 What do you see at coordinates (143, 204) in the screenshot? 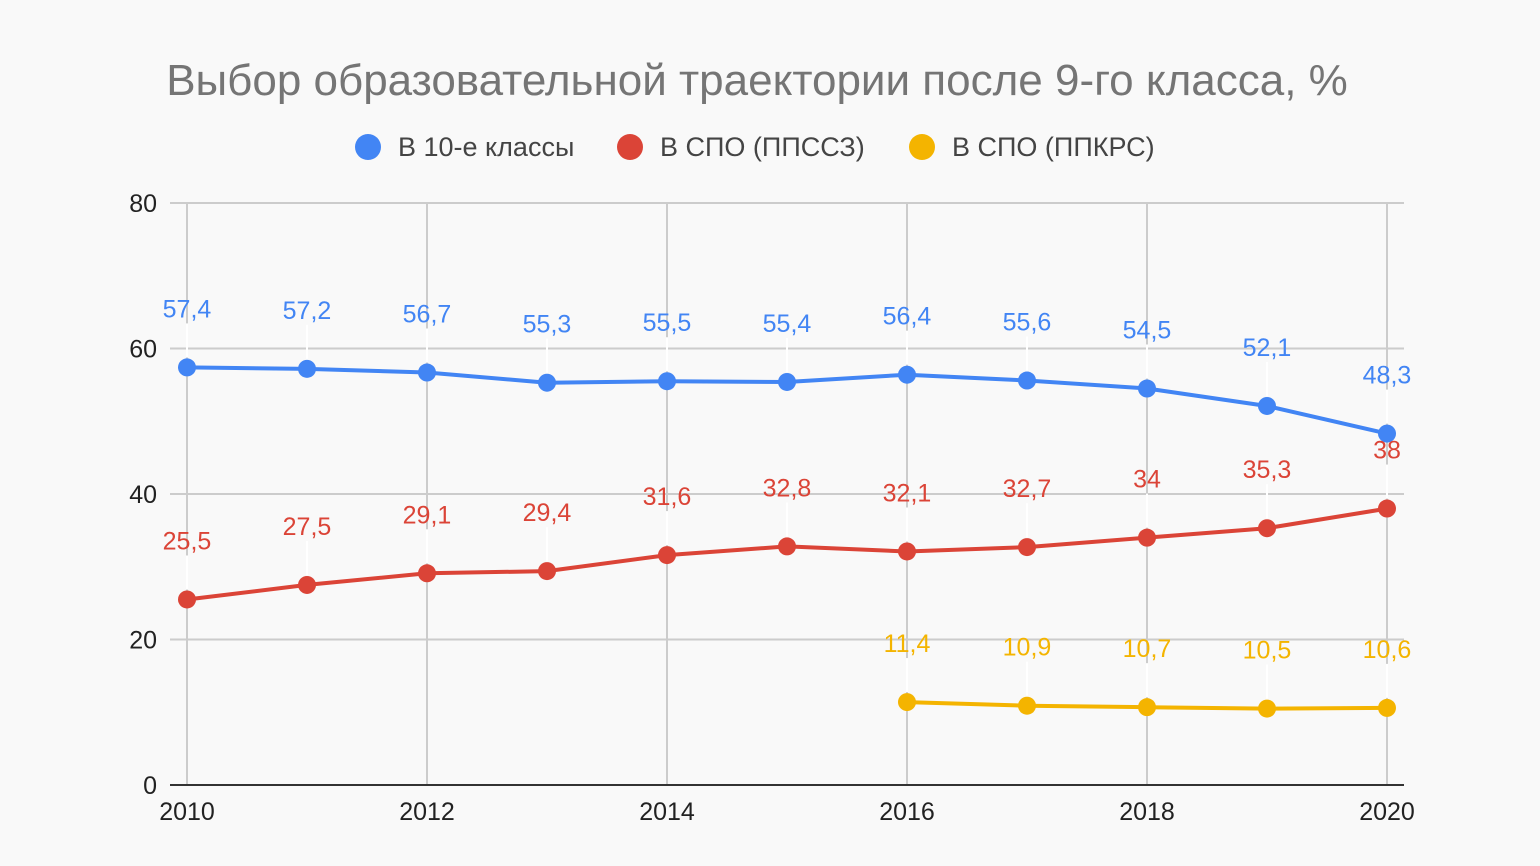
I see `y-tick-label-80: 80` at bounding box center [143, 204].